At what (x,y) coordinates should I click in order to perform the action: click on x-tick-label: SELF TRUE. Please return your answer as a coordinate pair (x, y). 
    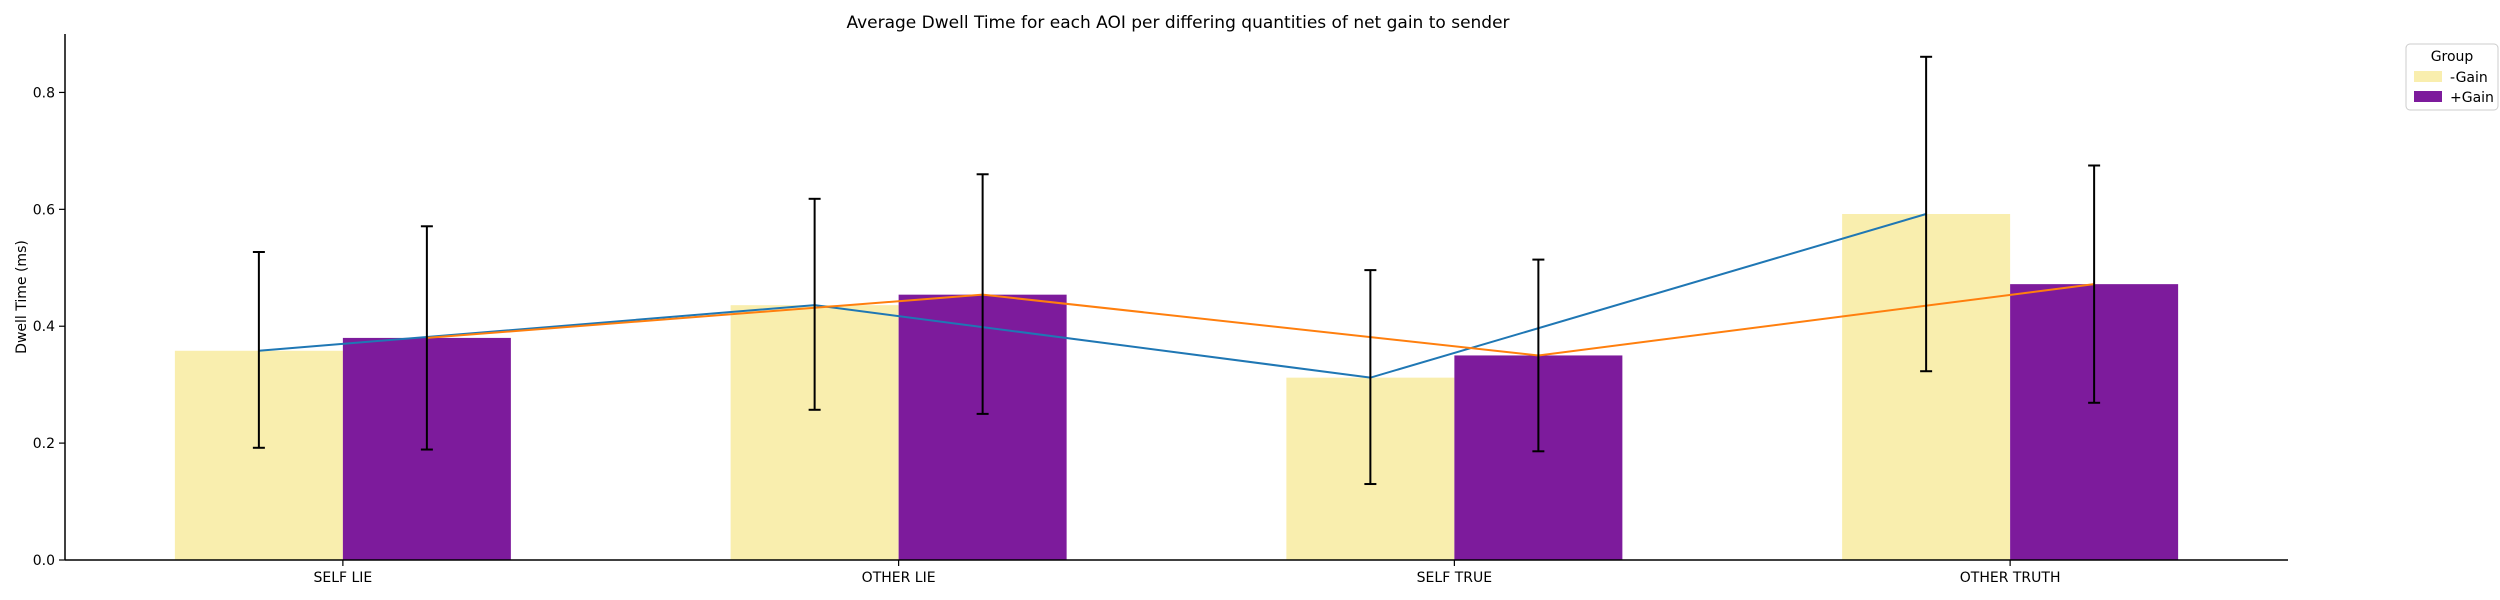
    Looking at the image, I should click on (1454, 578).